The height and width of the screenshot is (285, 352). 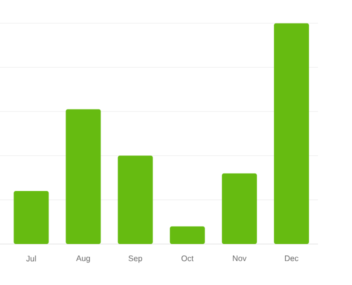 I want to click on x-tick-label: Nov, so click(x=239, y=259).